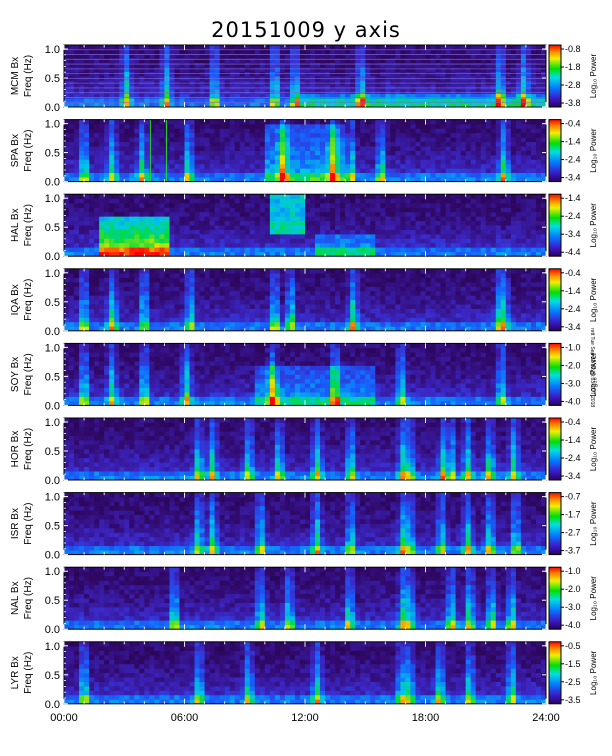  What do you see at coordinates (573, 103) in the screenshot?
I see `colorbar-tick-label: -3.8` at bounding box center [573, 103].